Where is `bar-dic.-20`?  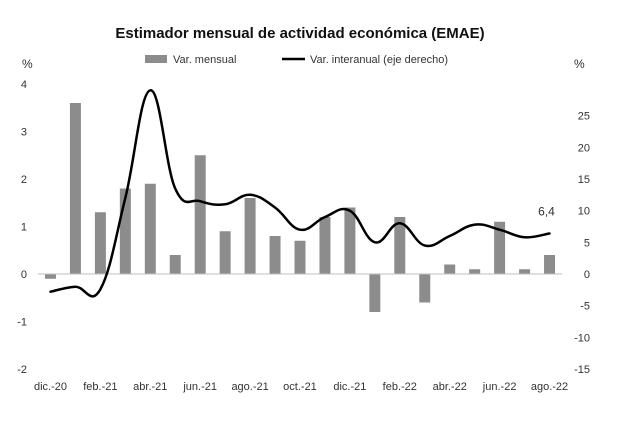 bar-dic.-20 is located at coordinates (50, 276).